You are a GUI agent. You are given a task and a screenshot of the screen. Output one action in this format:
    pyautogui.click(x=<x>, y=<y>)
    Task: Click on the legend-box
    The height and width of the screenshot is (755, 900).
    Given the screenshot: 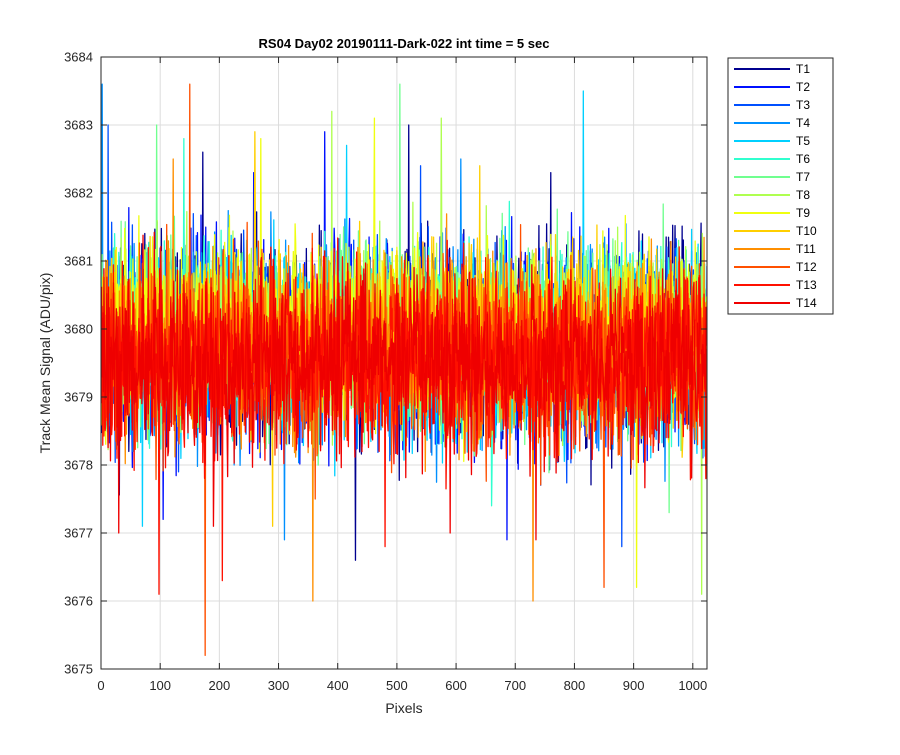 What is the action you would take?
    pyautogui.click(x=780, y=186)
    